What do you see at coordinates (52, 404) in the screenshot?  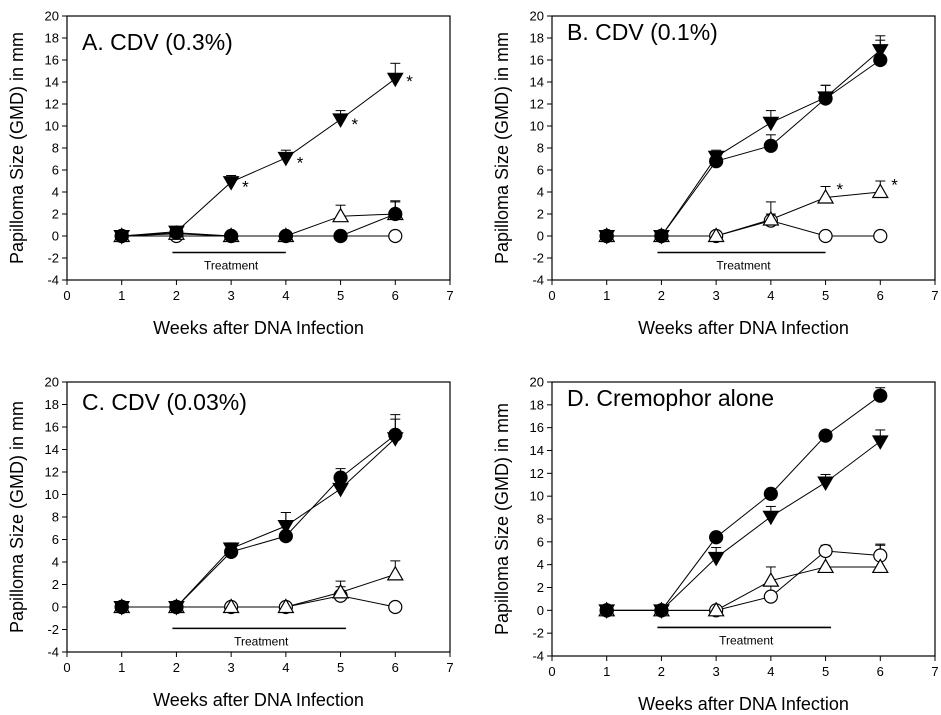 I see `y-tick-label: 18` at bounding box center [52, 404].